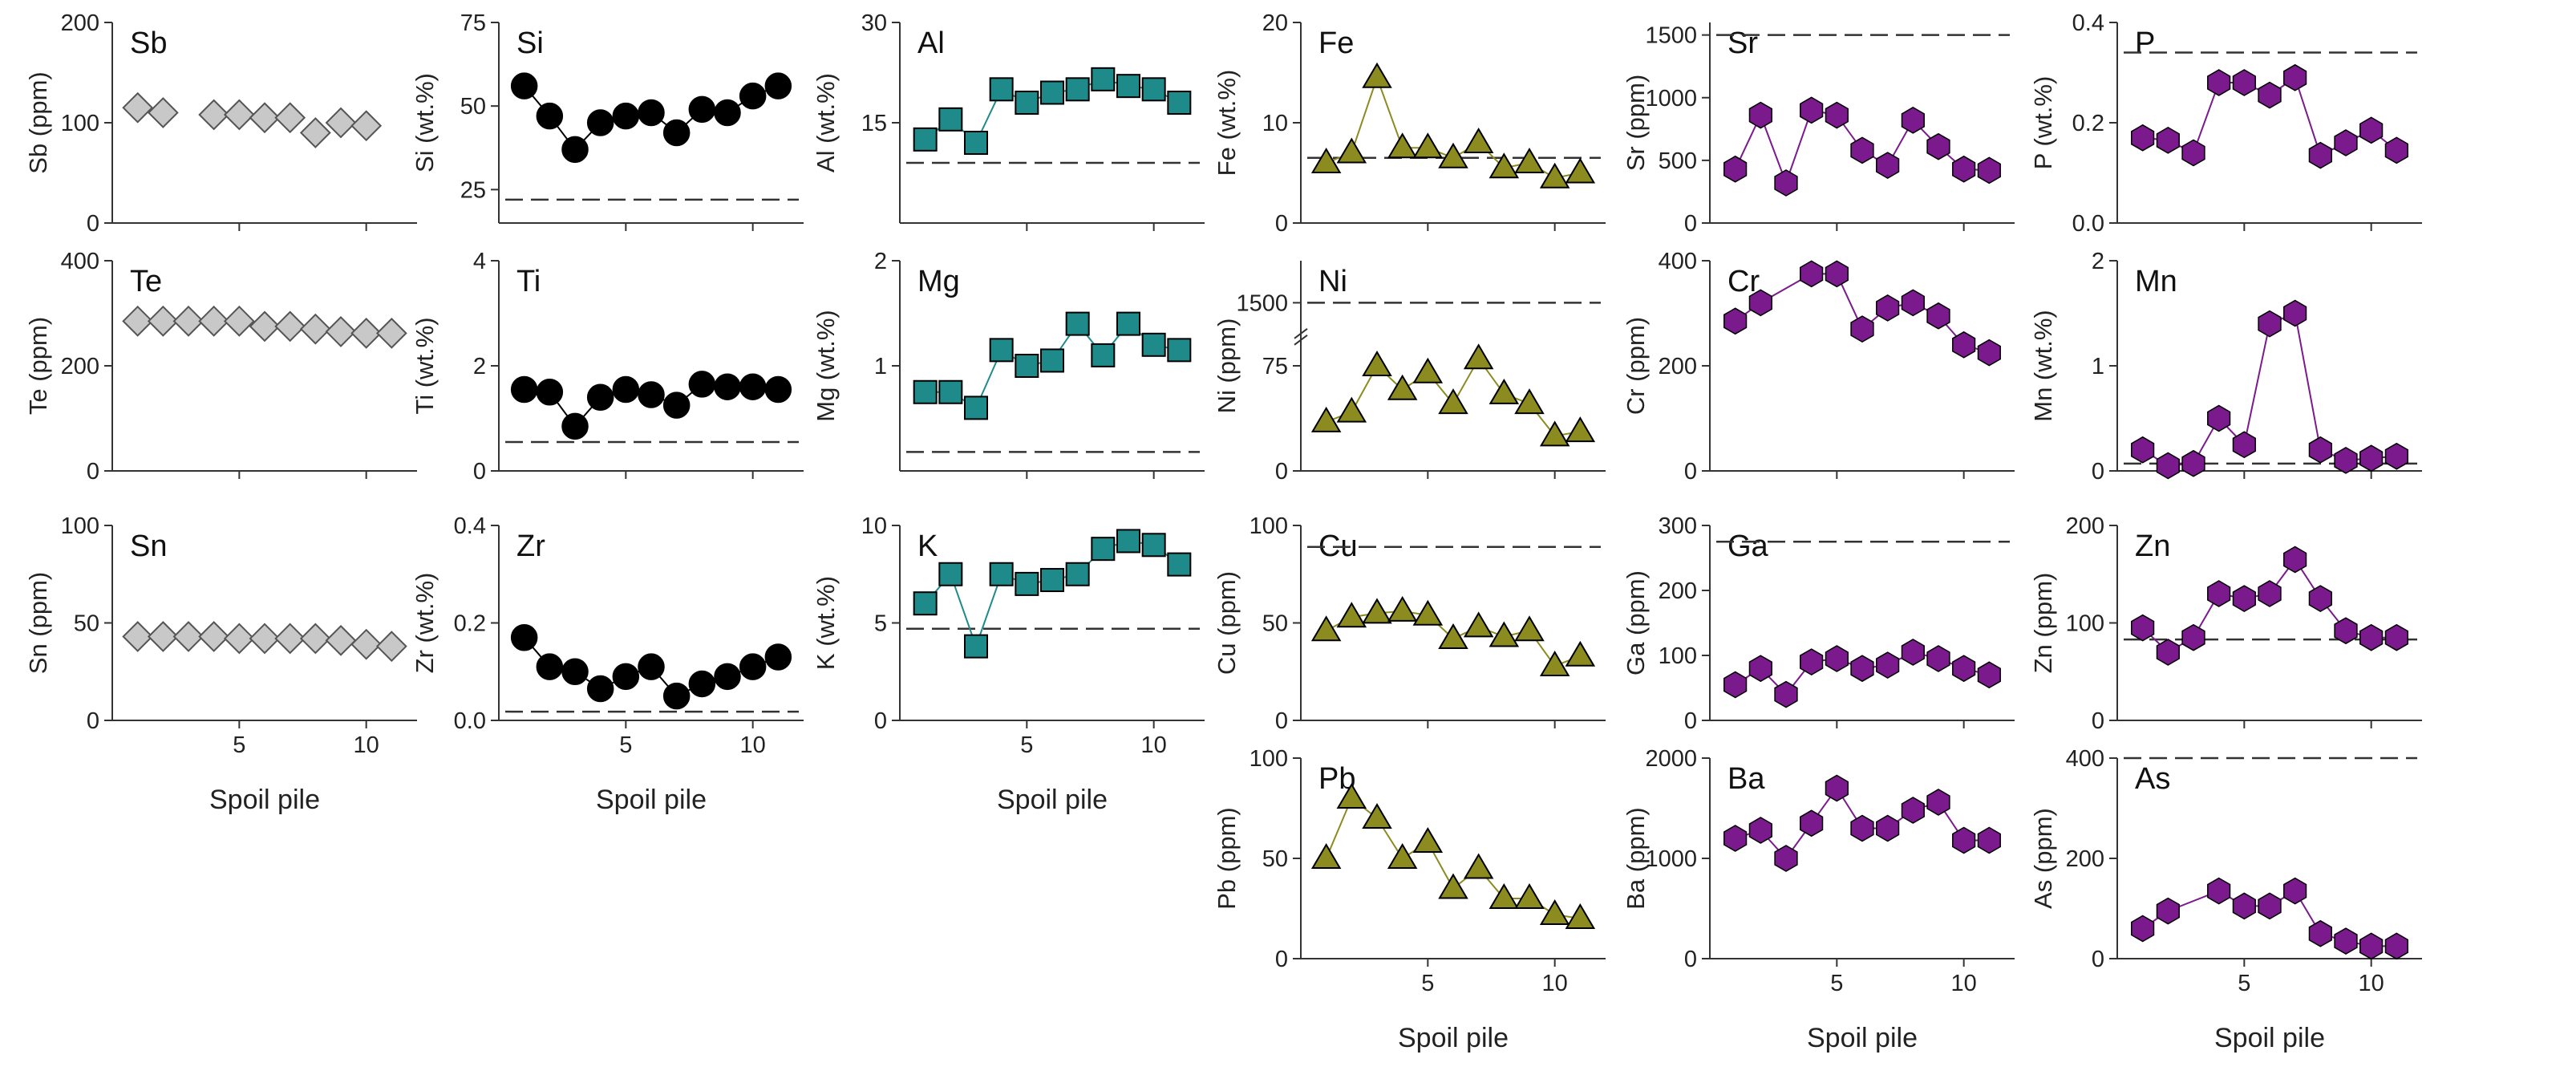  Describe the element at coordinates (1742, 43) in the screenshot. I see `panel-title: Sr` at that location.